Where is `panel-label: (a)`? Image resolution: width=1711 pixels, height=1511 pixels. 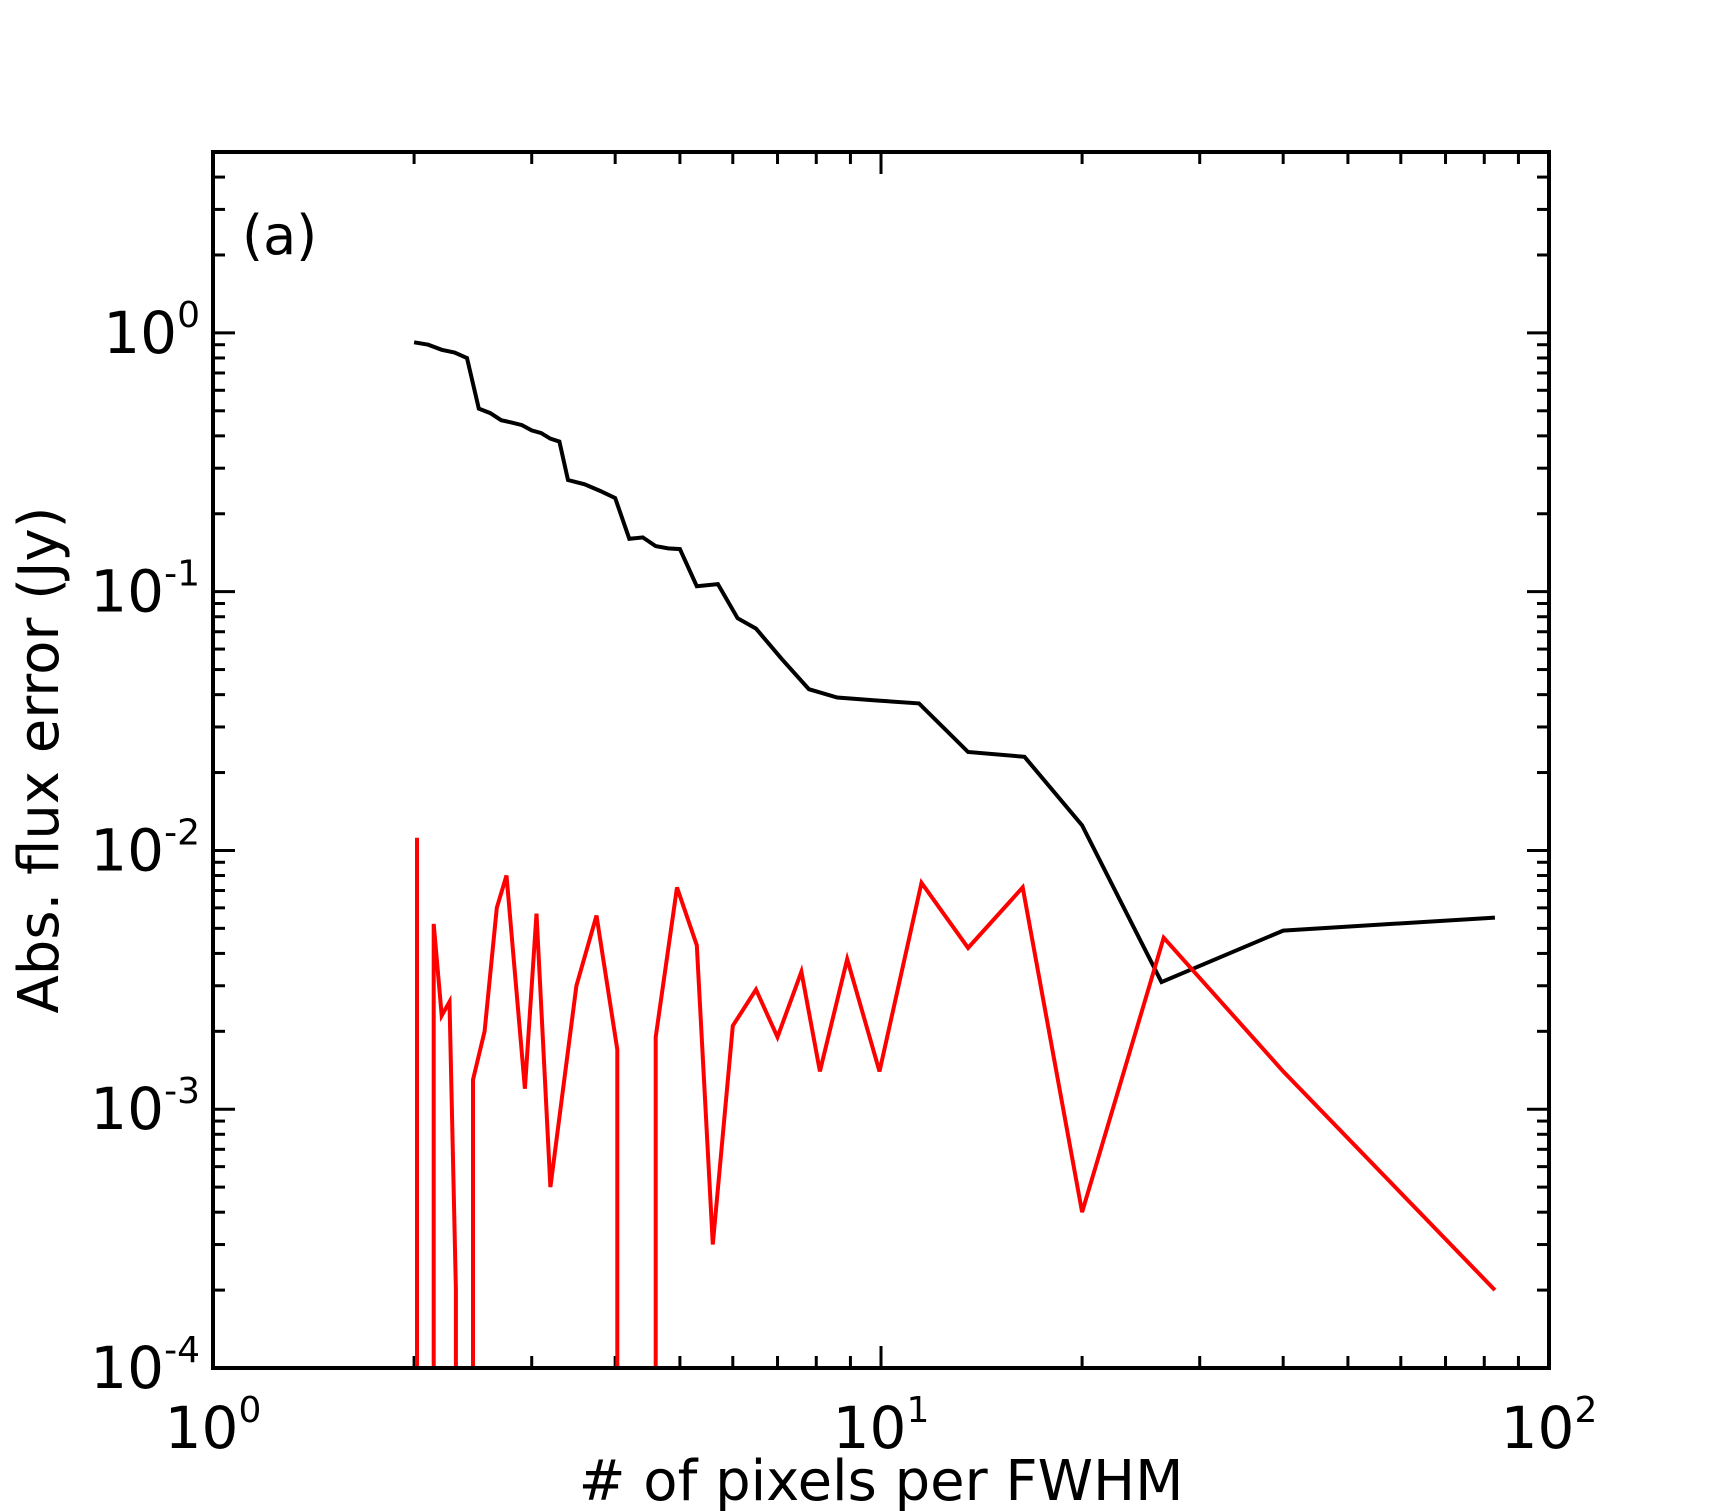
panel-label: (a) is located at coordinates (279, 235).